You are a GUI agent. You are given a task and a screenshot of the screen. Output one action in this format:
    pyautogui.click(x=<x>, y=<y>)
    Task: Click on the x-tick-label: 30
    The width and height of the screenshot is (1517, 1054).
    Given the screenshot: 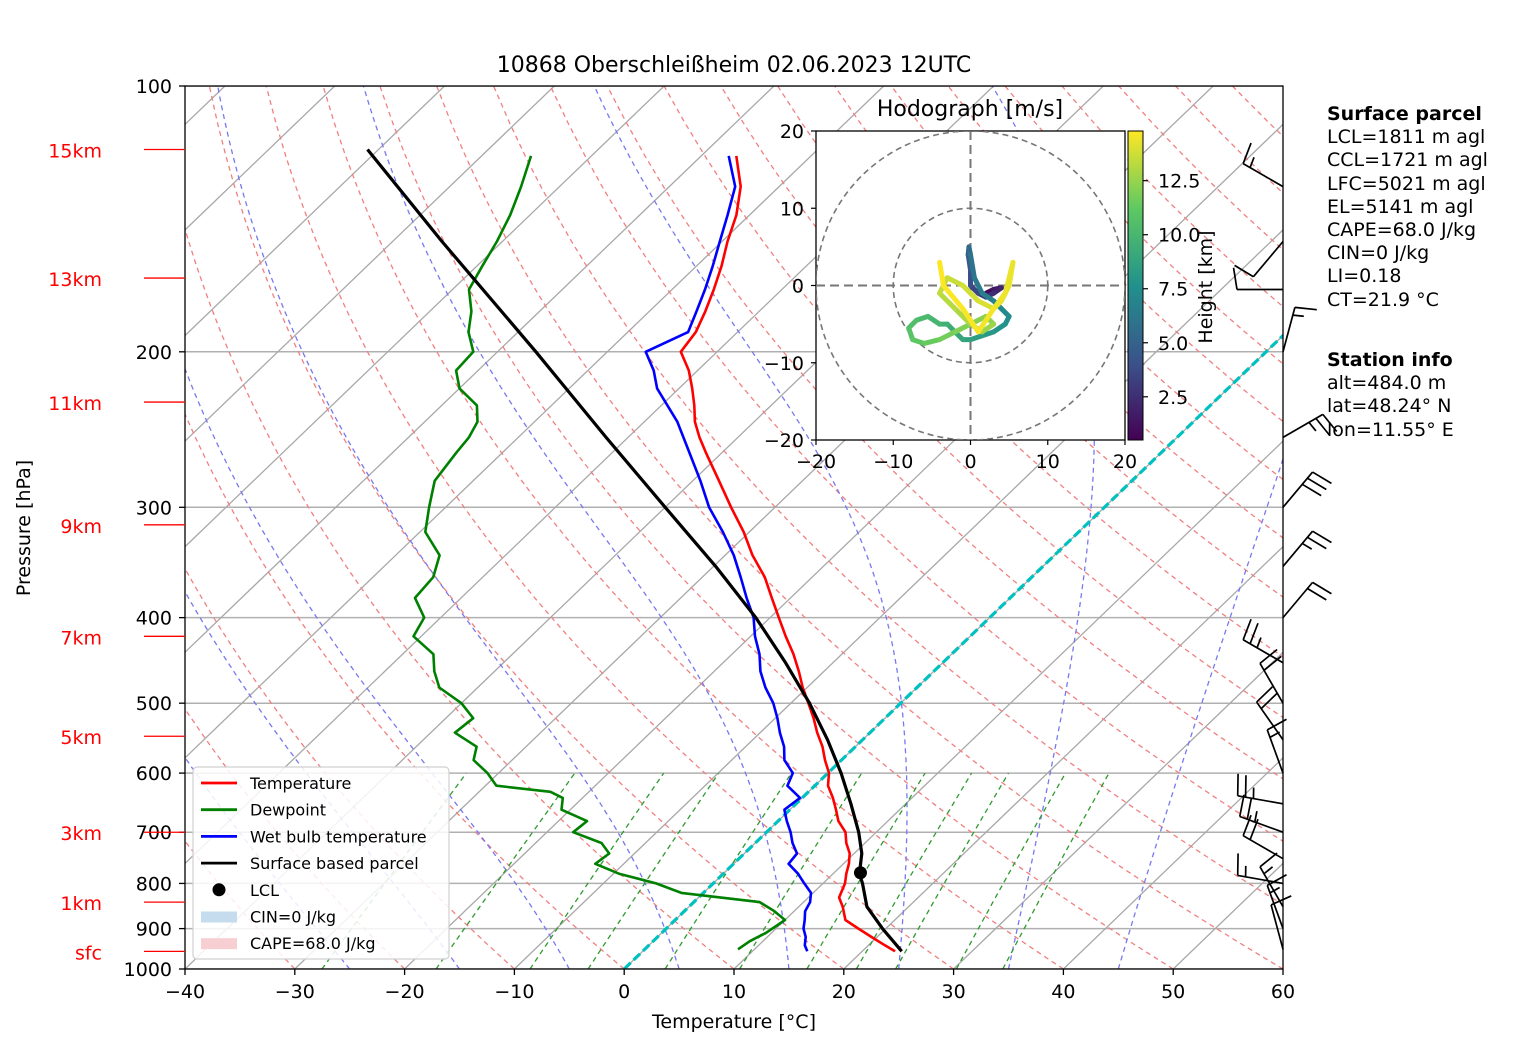 What is the action you would take?
    pyautogui.click(x=954, y=992)
    